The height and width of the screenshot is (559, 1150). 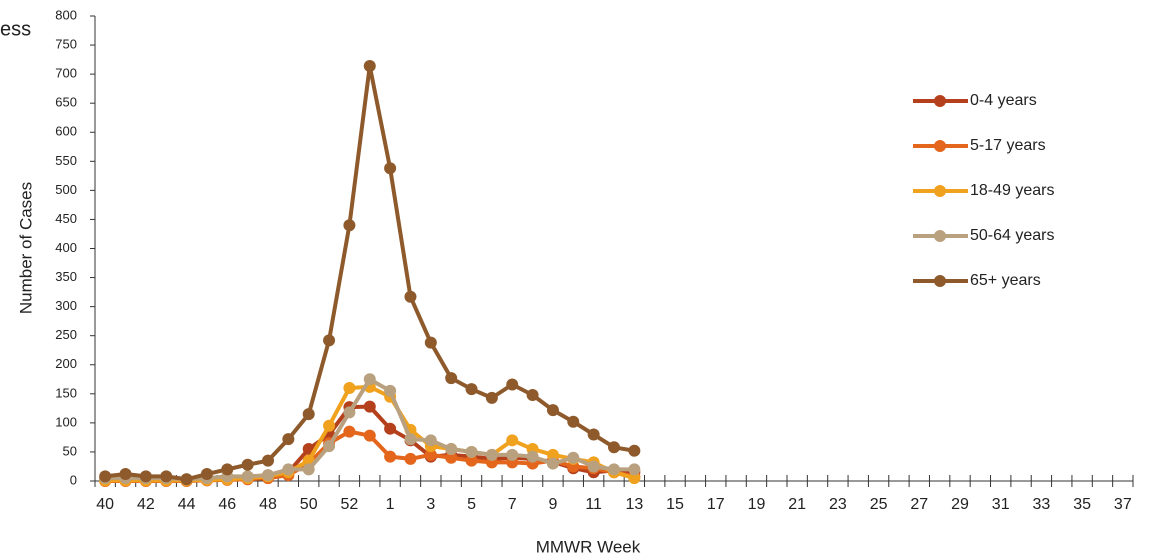 I want to click on chart-title: ess, so click(x=15, y=29).